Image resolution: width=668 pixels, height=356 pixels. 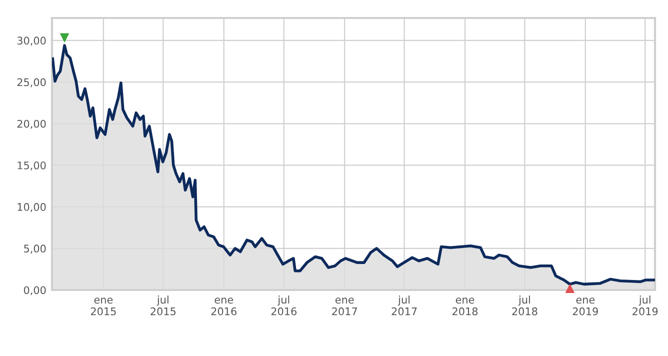 I want to click on x-tick-label: ene 2015, so click(x=103, y=307).